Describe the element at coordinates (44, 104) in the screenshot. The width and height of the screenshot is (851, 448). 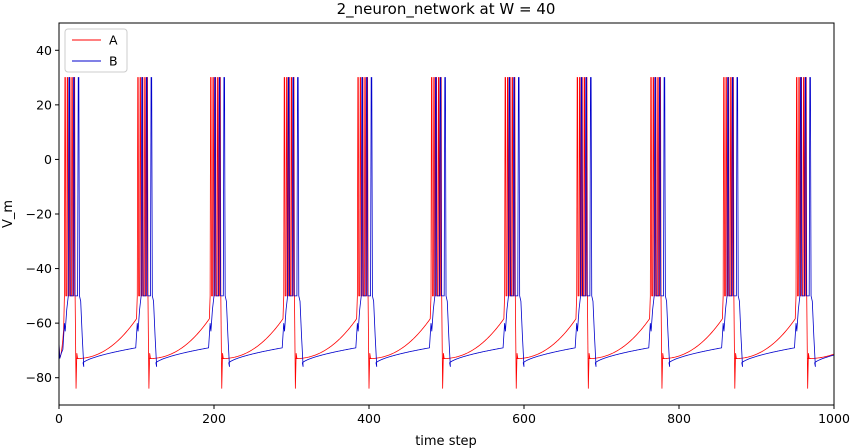
I see `y-tick-label: 20` at that location.